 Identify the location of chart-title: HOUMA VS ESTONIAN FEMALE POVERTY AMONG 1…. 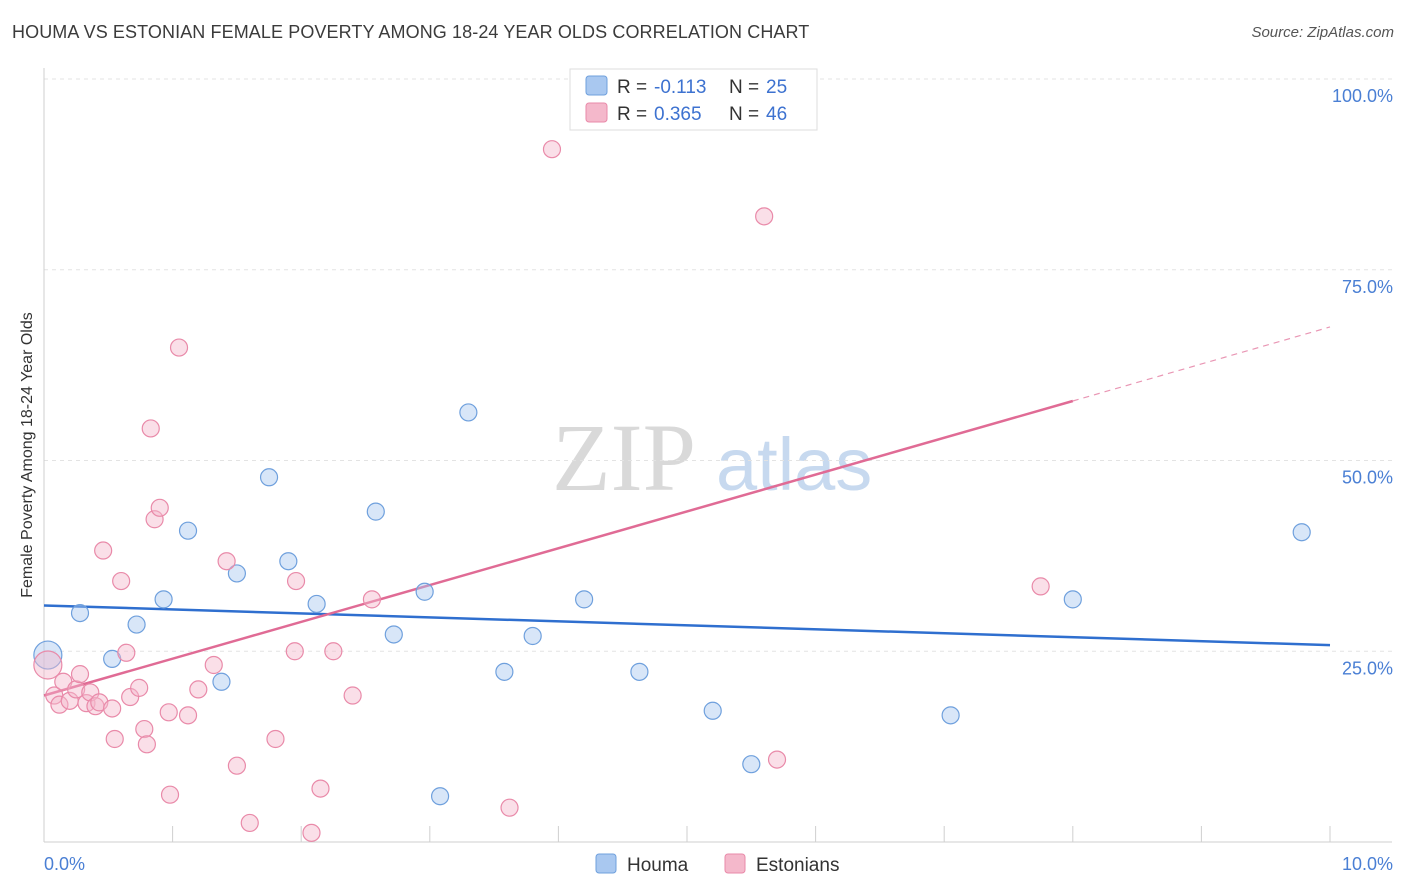
(411, 32).